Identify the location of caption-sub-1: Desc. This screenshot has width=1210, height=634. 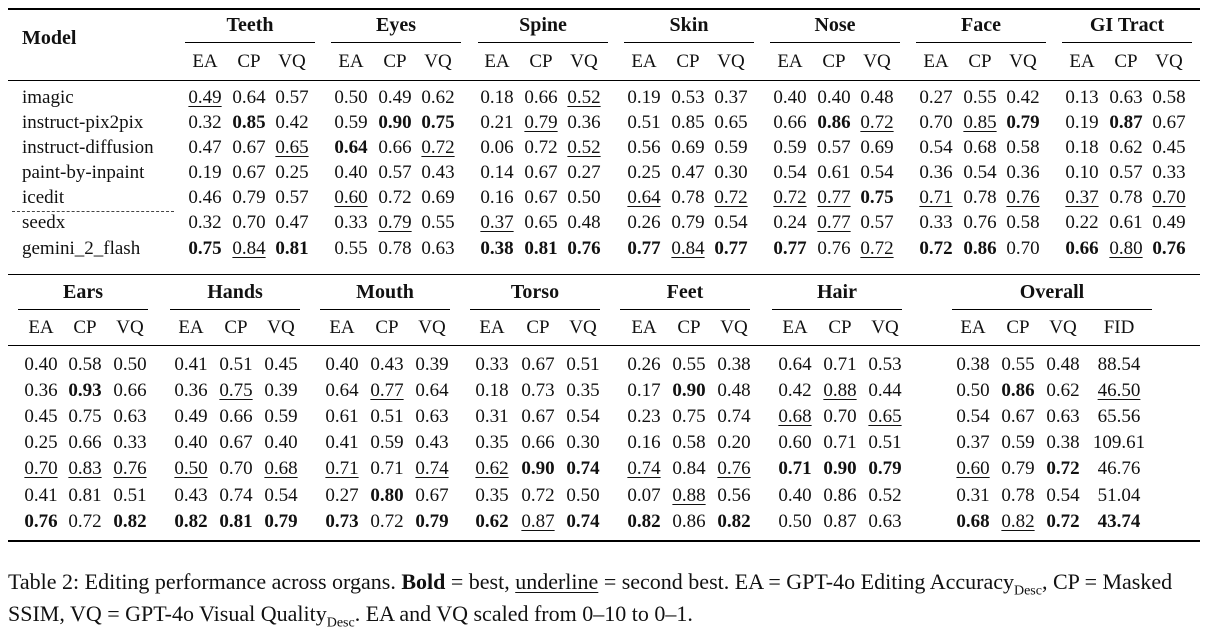
(1027, 591).